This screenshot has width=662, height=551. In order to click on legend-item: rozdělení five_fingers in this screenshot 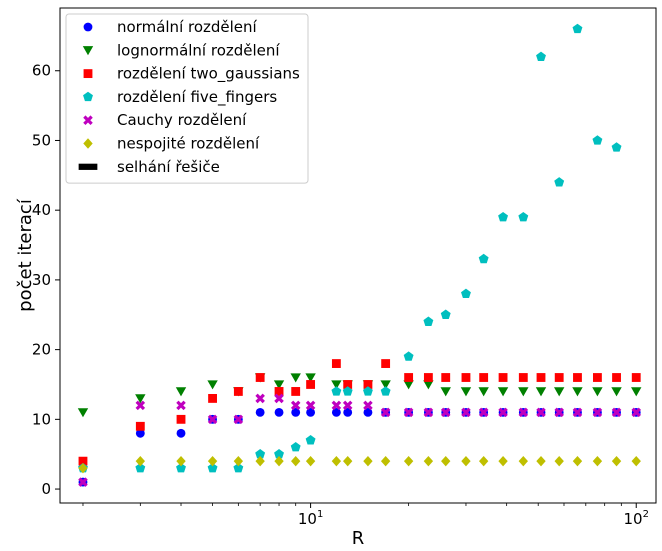, I will do `click(180, 97)`.